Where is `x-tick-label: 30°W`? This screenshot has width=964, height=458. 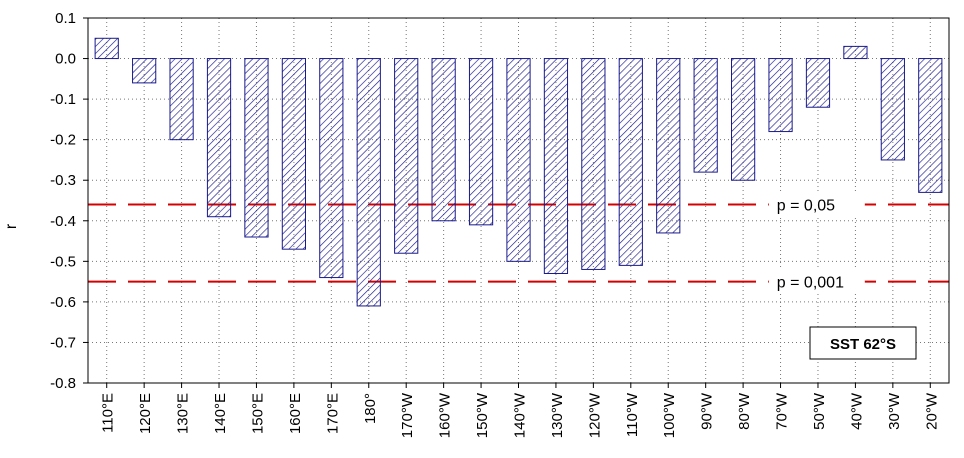
x-tick-label: 30°W is located at coordinates (894, 411).